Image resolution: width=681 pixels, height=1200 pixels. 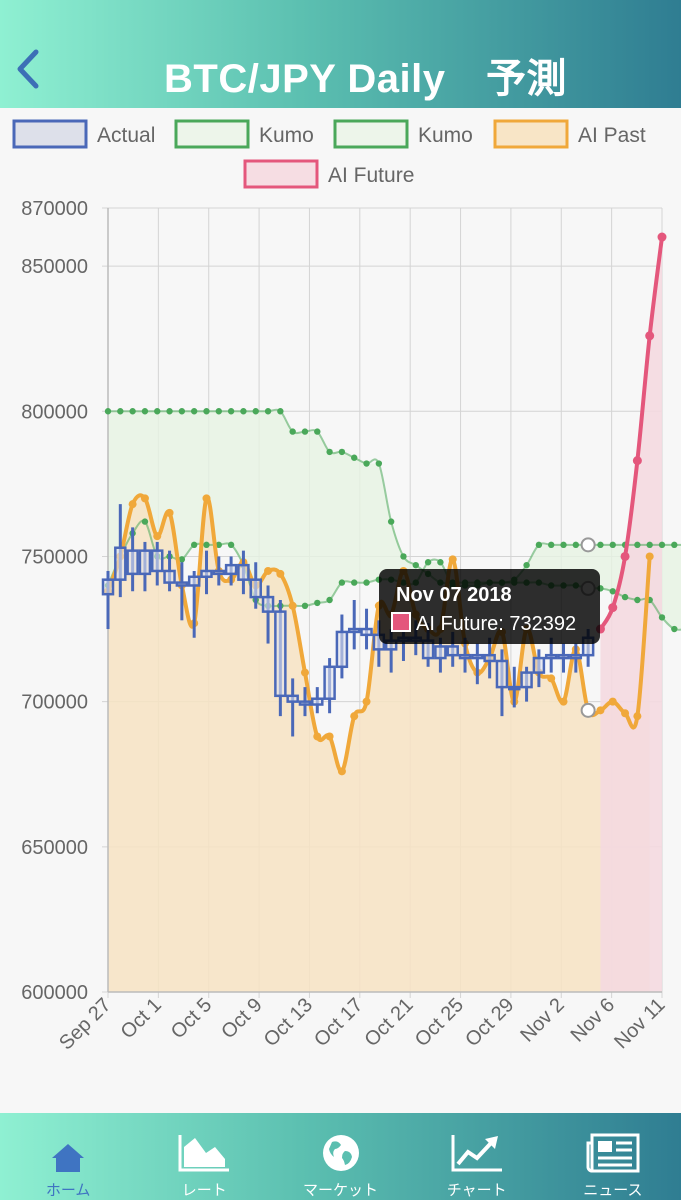 What do you see at coordinates (329, 154) in the screenshot?
I see `chart-legend: Actual Kumo Kumo AI Past AI Future` at bounding box center [329, 154].